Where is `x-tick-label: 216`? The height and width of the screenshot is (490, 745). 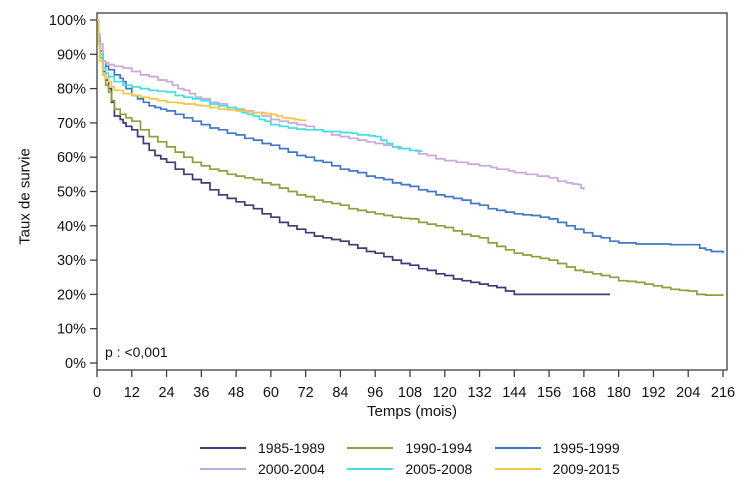
x-tick-label: 216 is located at coordinates (723, 393).